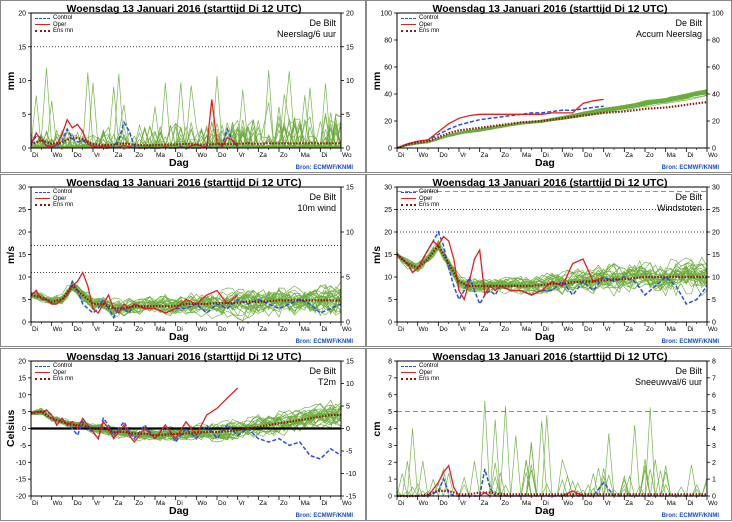 This screenshot has height=522, width=732. Describe the element at coordinates (546, 329) in the screenshot. I see `x-tick-label: Di` at that location.